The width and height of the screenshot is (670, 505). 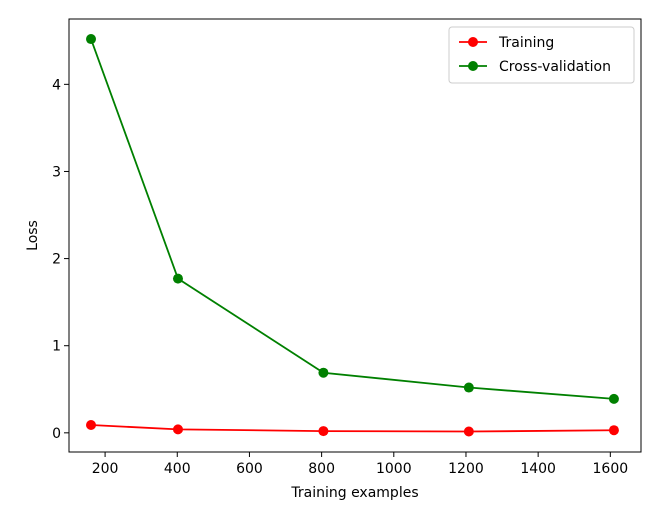 I want to click on x-tick-label: 1200, so click(x=466, y=469).